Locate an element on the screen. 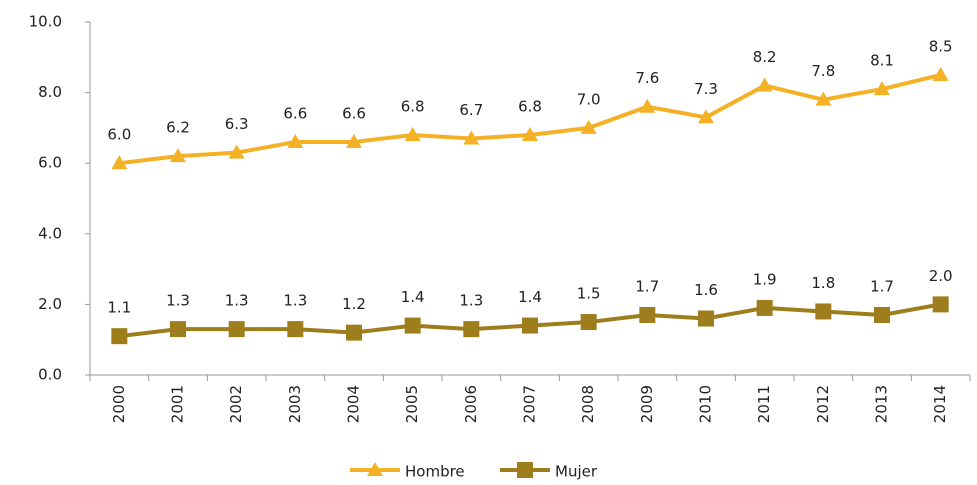 The height and width of the screenshot is (485, 977). x-tick-label: 2006 is located at coordinates (471, 404).